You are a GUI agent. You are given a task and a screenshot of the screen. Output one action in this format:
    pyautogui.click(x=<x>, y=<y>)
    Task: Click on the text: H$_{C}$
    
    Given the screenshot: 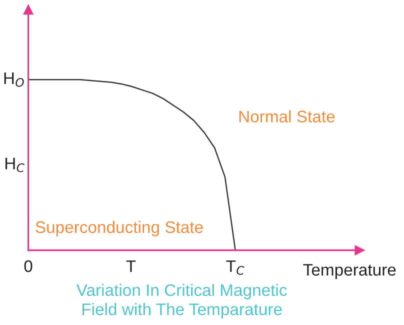 What is the action you would take?
    pyautogui.click(x=15, y=165)
    